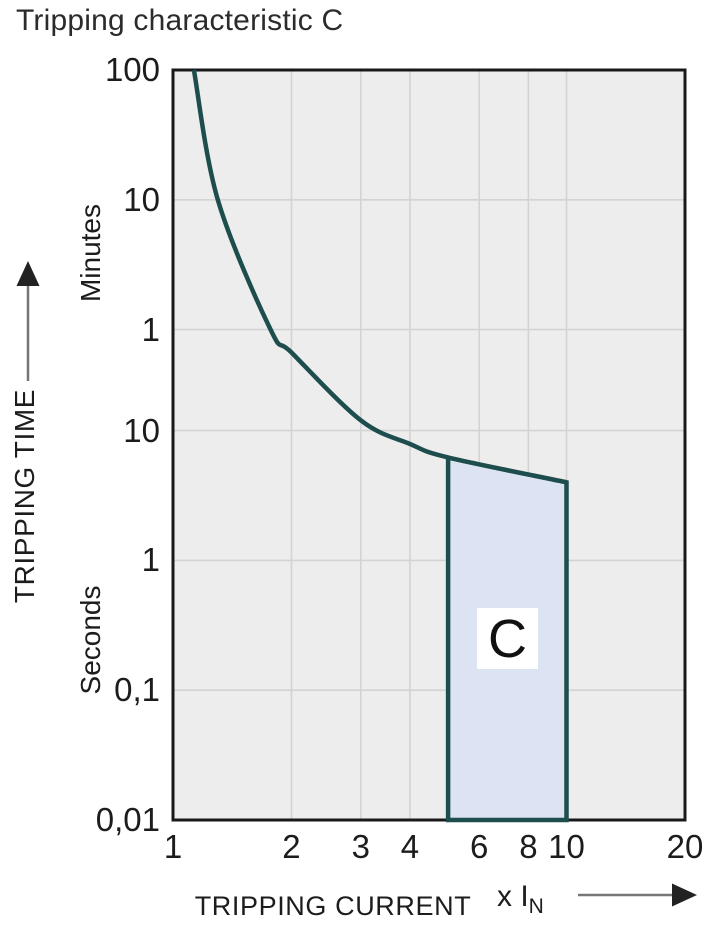 The width and height of the screenshot is (720, 928). I want to click on x-tick-label: 1, so click(173, 846).